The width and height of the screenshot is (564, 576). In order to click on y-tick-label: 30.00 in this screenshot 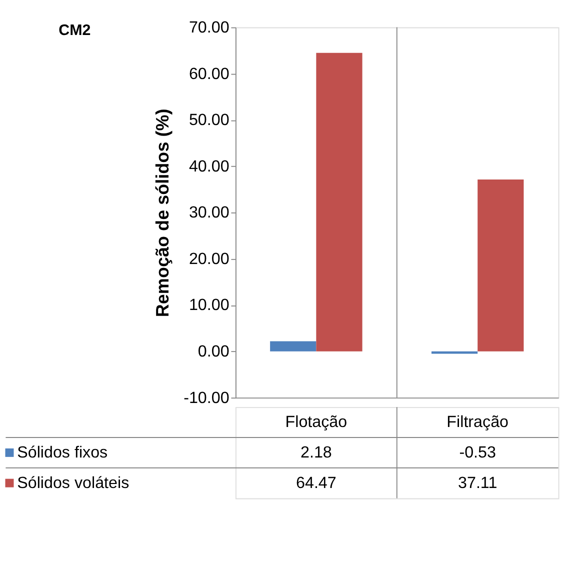, I will do `click(209, 213)`.